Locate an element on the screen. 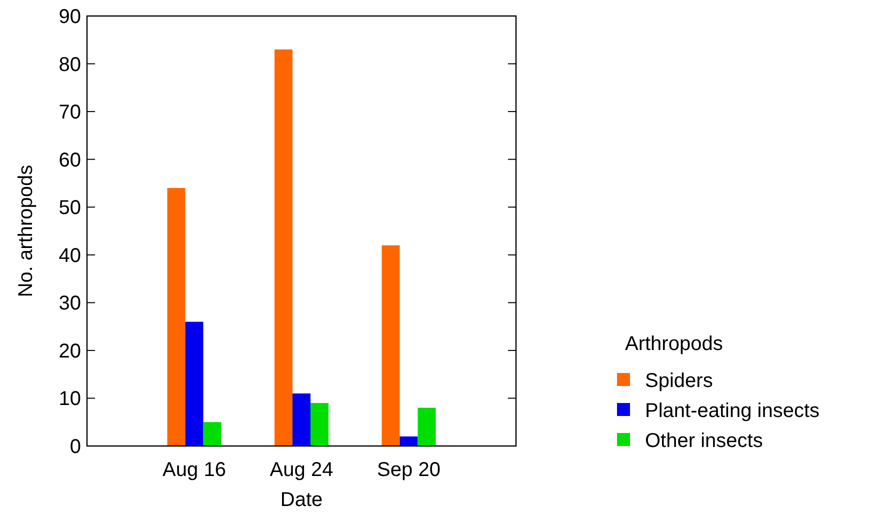  y-tick-label: 90 is located at coordinates (69, 17).